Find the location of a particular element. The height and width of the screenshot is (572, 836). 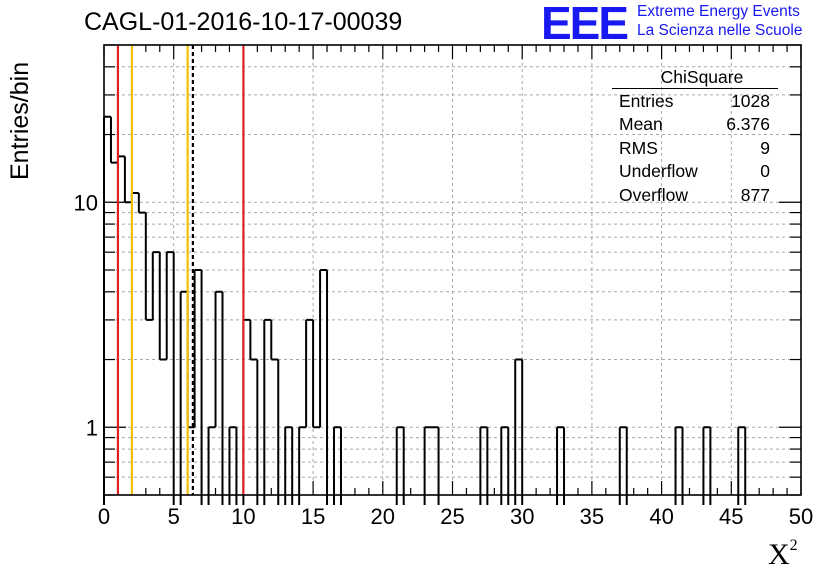

stats-label: Overflow is located at coordinates (654, 194).